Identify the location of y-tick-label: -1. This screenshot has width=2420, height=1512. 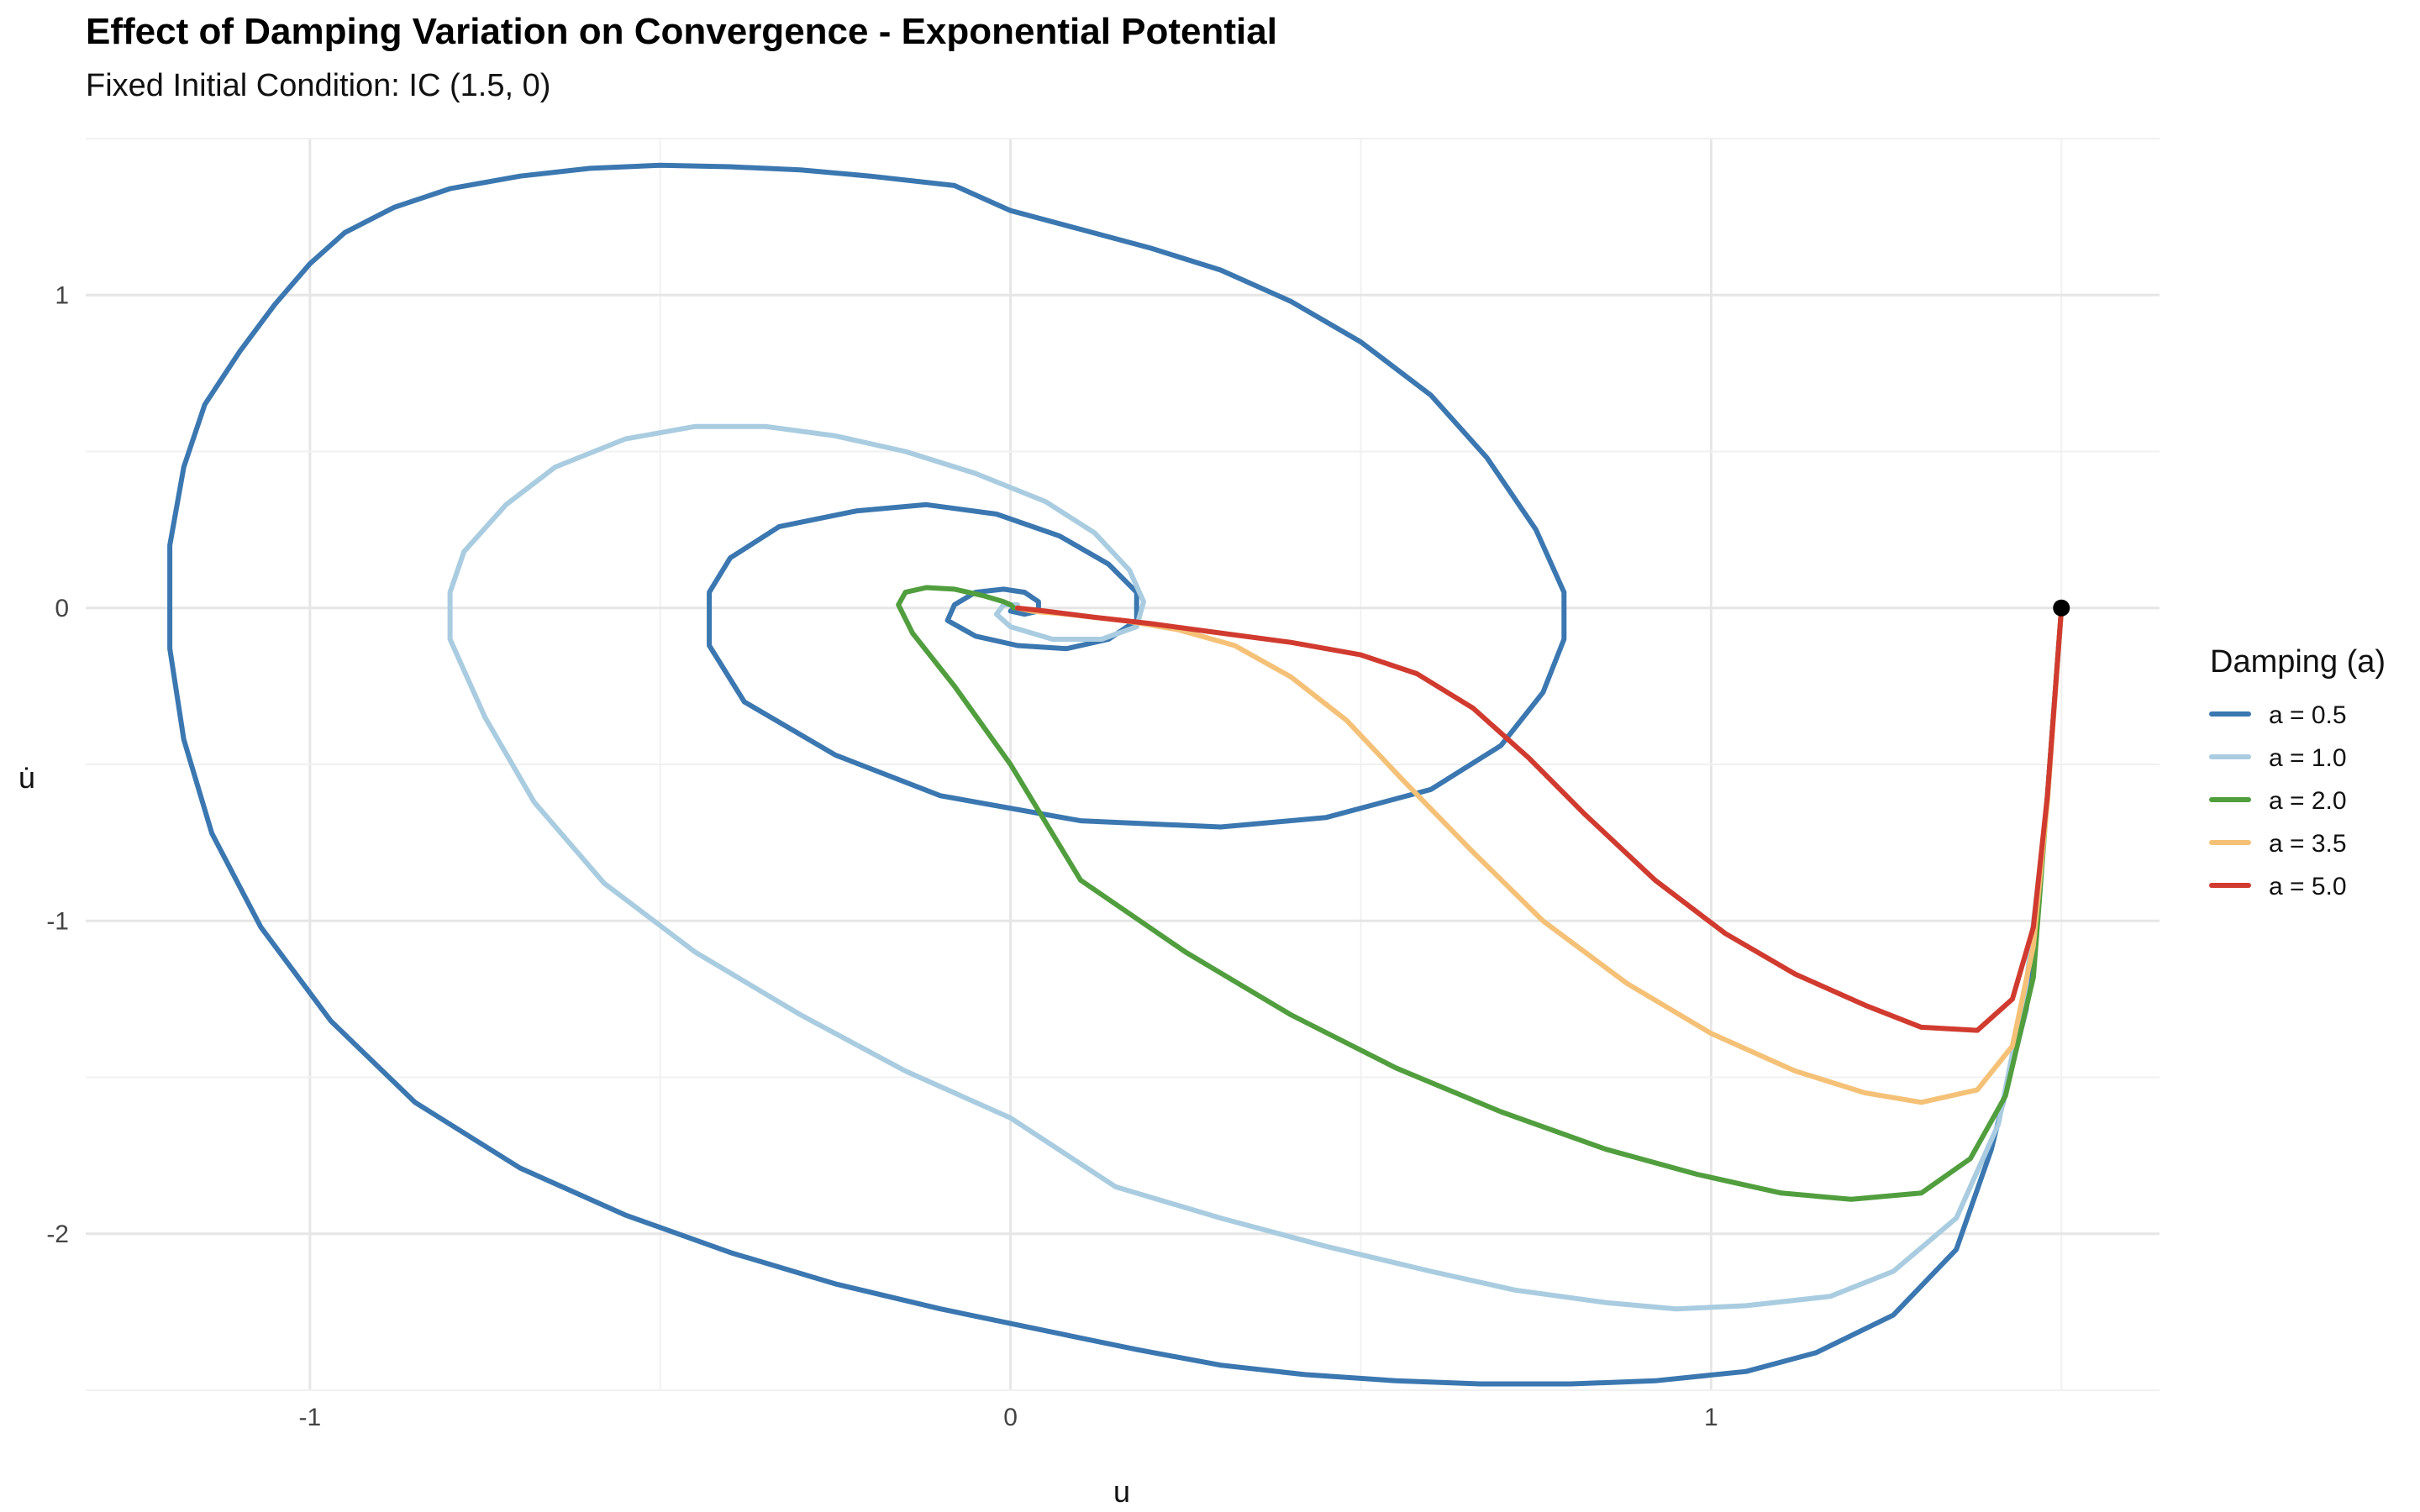
(58, 921).